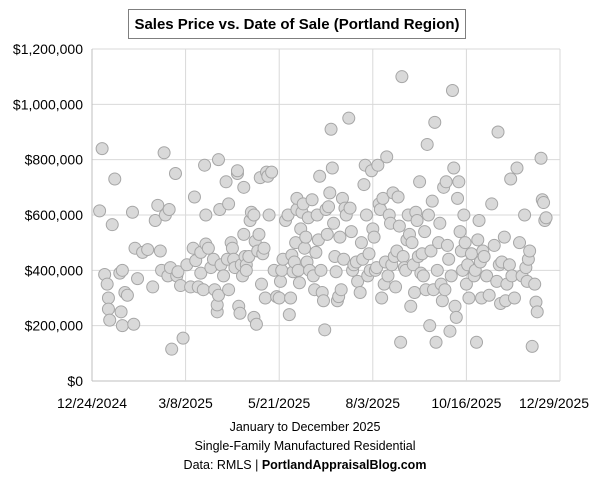 The width and height of the screenshot is (610, 480). What do you see at coordinates (554, 403) in the screenshot?
I see `x-tick-label: 12/29/2025` at bounding box center [554, 403].